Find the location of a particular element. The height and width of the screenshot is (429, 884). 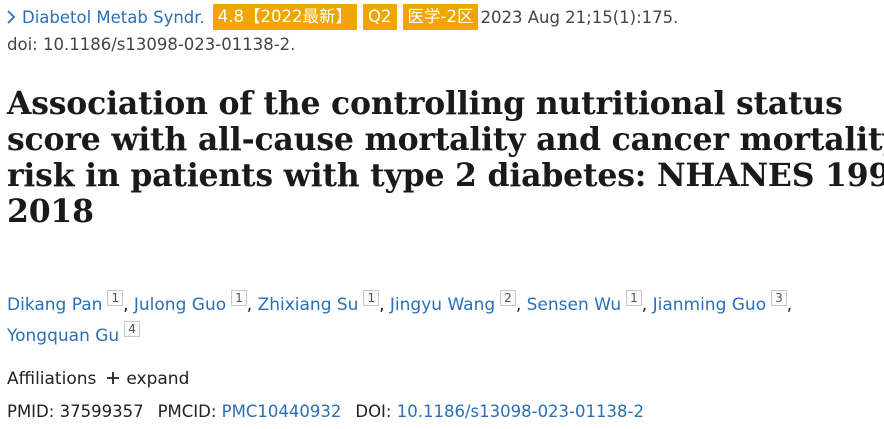

author-link: Yongquan Gu is located at coordinates (63, 336).